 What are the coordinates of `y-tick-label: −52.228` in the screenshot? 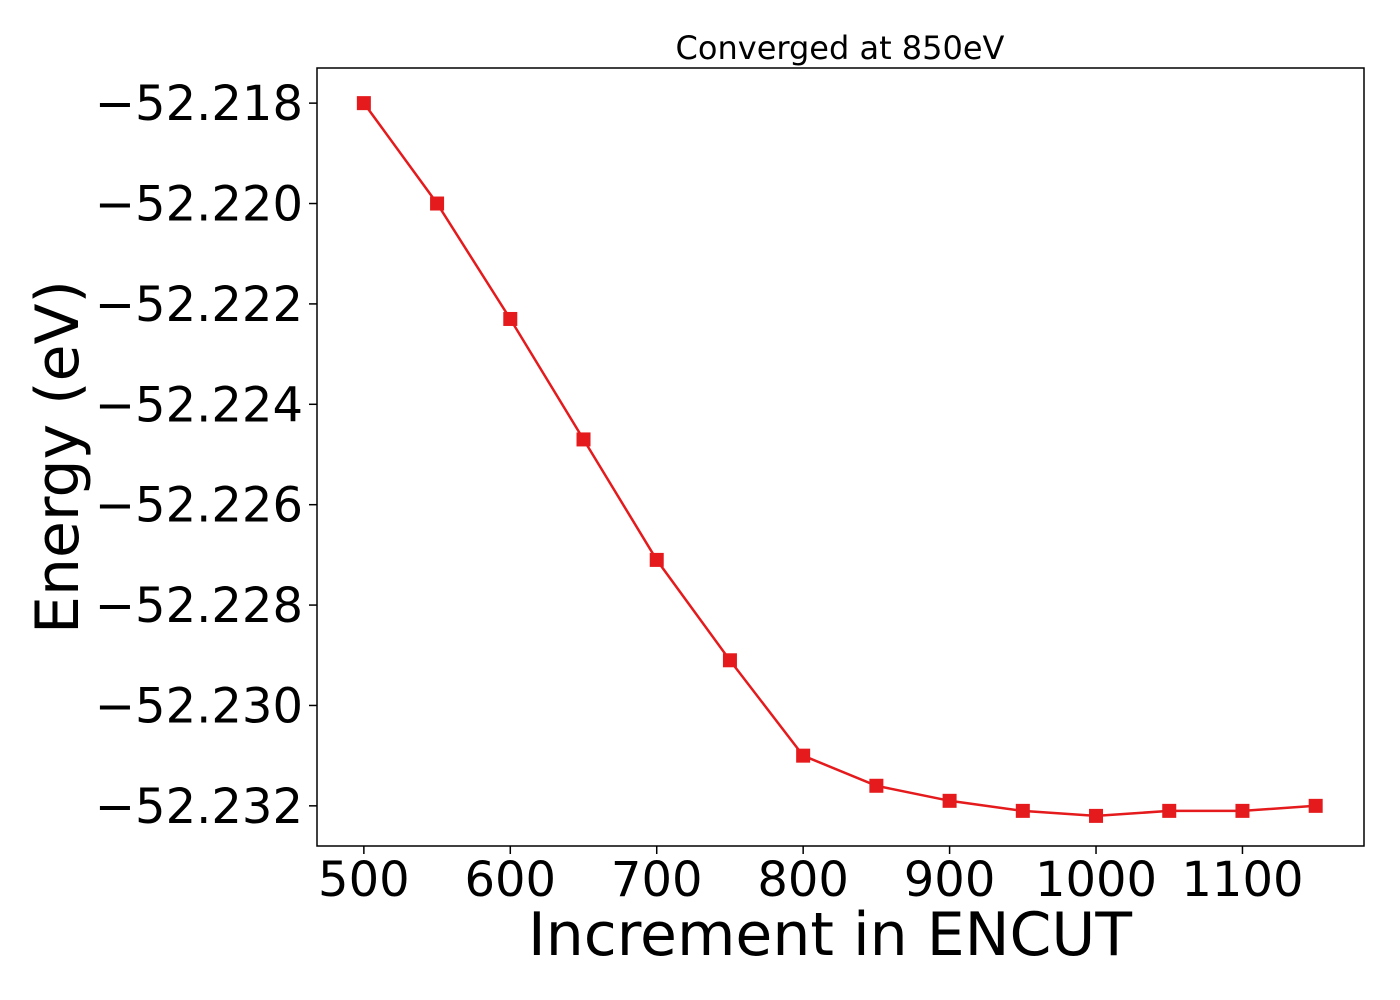 It's located at (199, 606).